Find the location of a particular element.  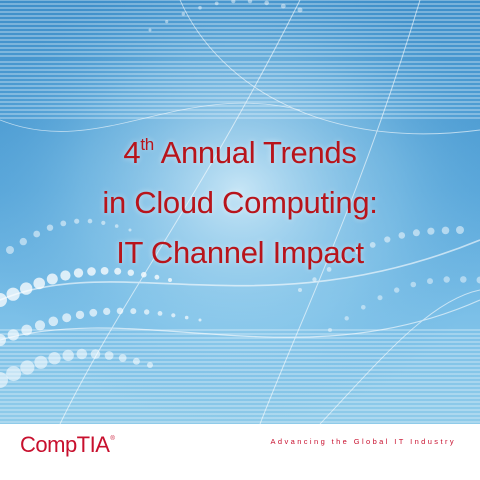

comptia-logo: CompTIA® is located at coordinates (67, 444).